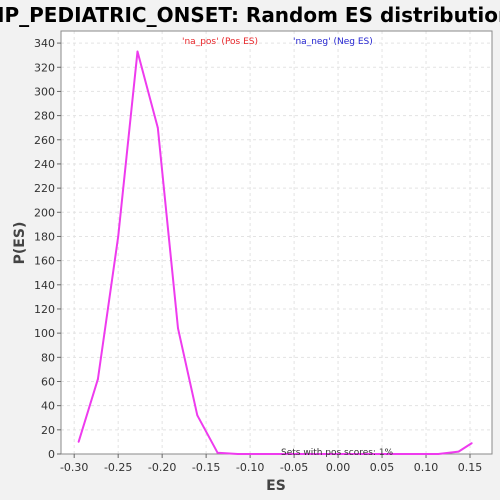 The height and width of the screenshot is (500, 500). I want to click on legend-item-neg: 'na_neg' (Neg ES), so click(333, 42).